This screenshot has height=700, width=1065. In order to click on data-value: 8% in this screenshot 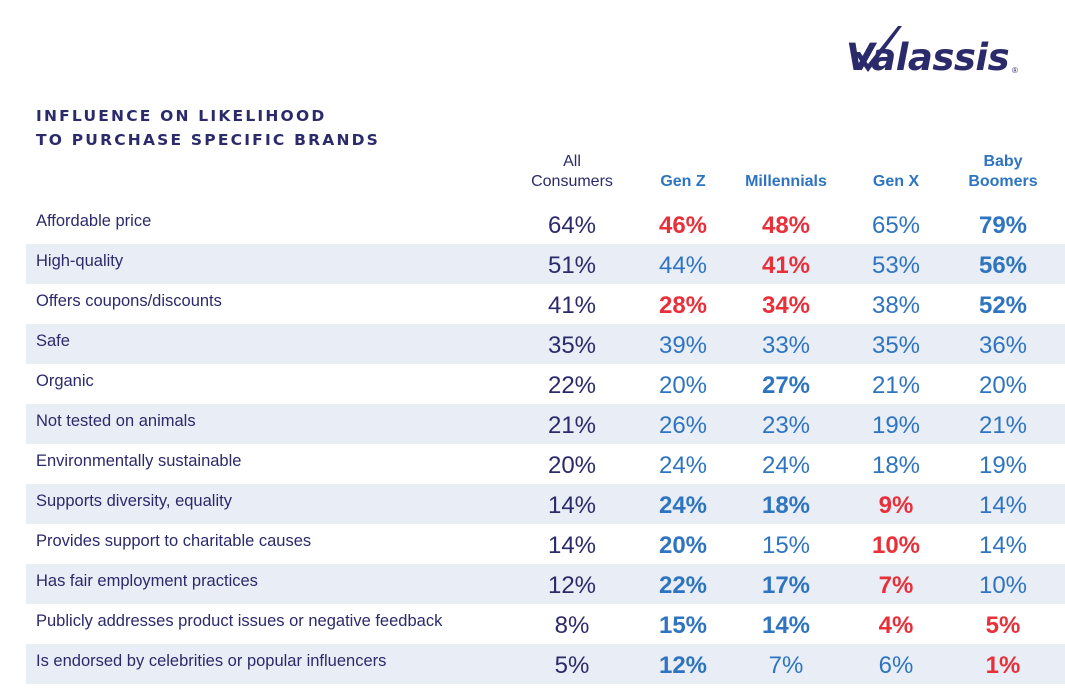, I will do `click(572, 625)`.